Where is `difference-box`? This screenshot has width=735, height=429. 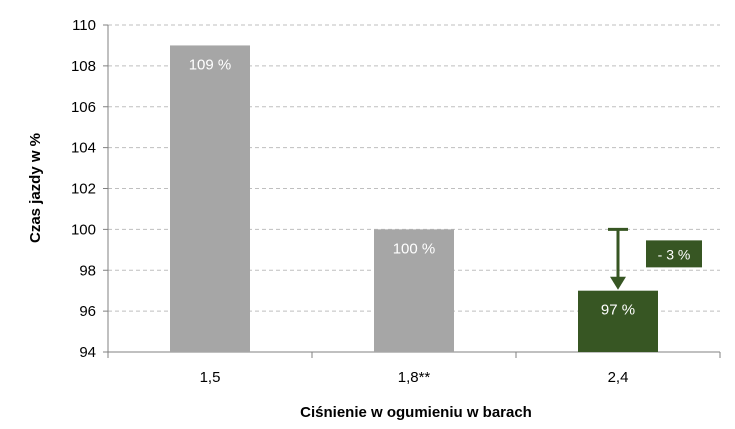
difference-box is located at coordinates (674, 254).